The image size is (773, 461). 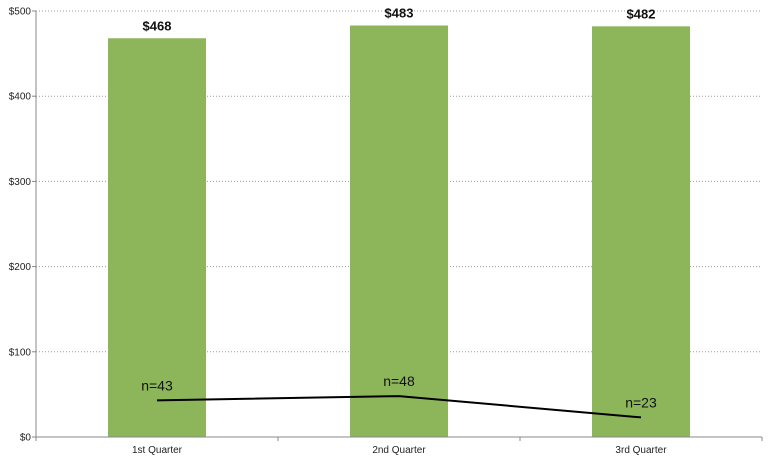 I want to click on count-line, so click(x=399, y=407).